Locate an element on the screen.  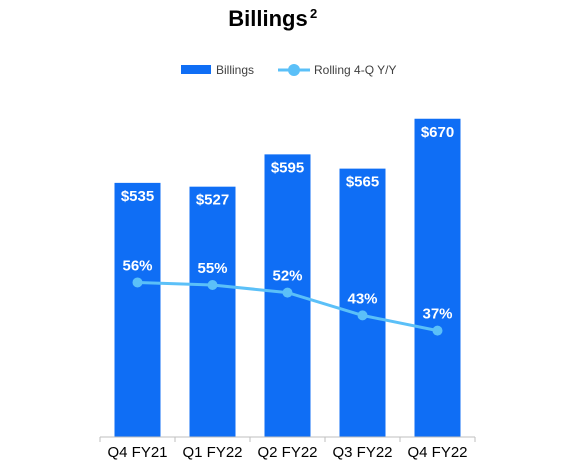
x-ticks-layer: Q4 FY21 Q1 FY22 Q2 FY22 Q3 FY22 Q4 FY22 is located at coordinates (287, 449).